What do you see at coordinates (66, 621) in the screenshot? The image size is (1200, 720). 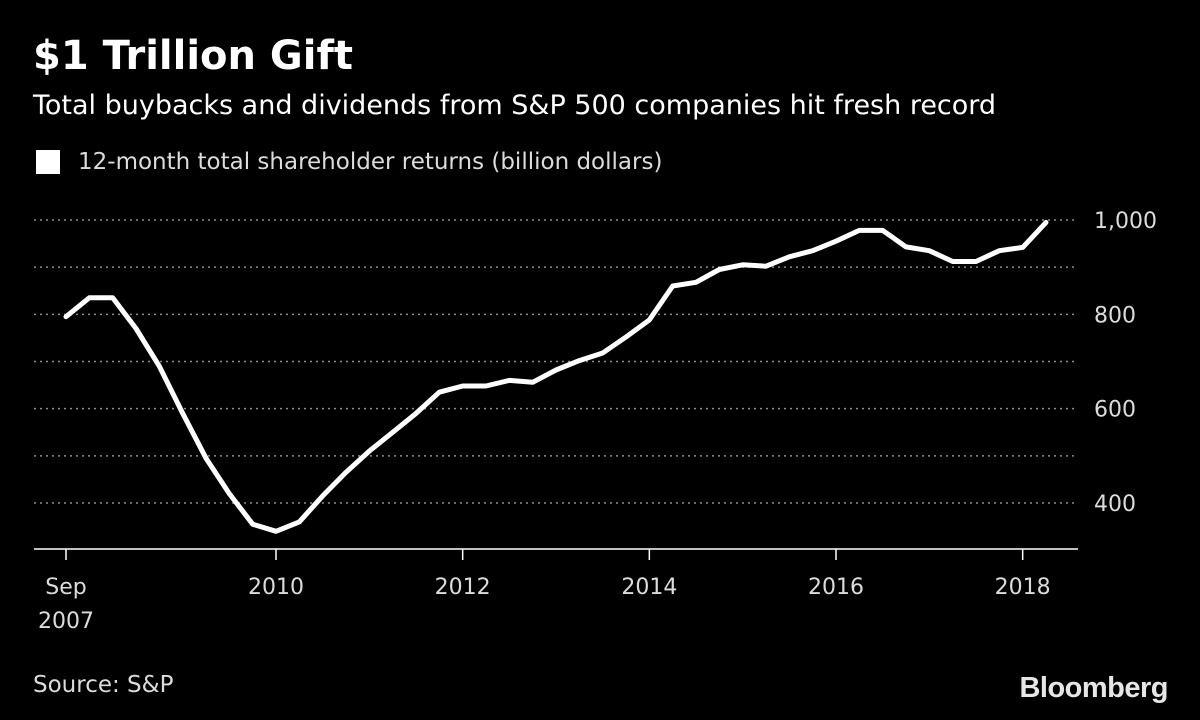 I see `x-tick-label-year: 2007` at bounding box center [66, 621].